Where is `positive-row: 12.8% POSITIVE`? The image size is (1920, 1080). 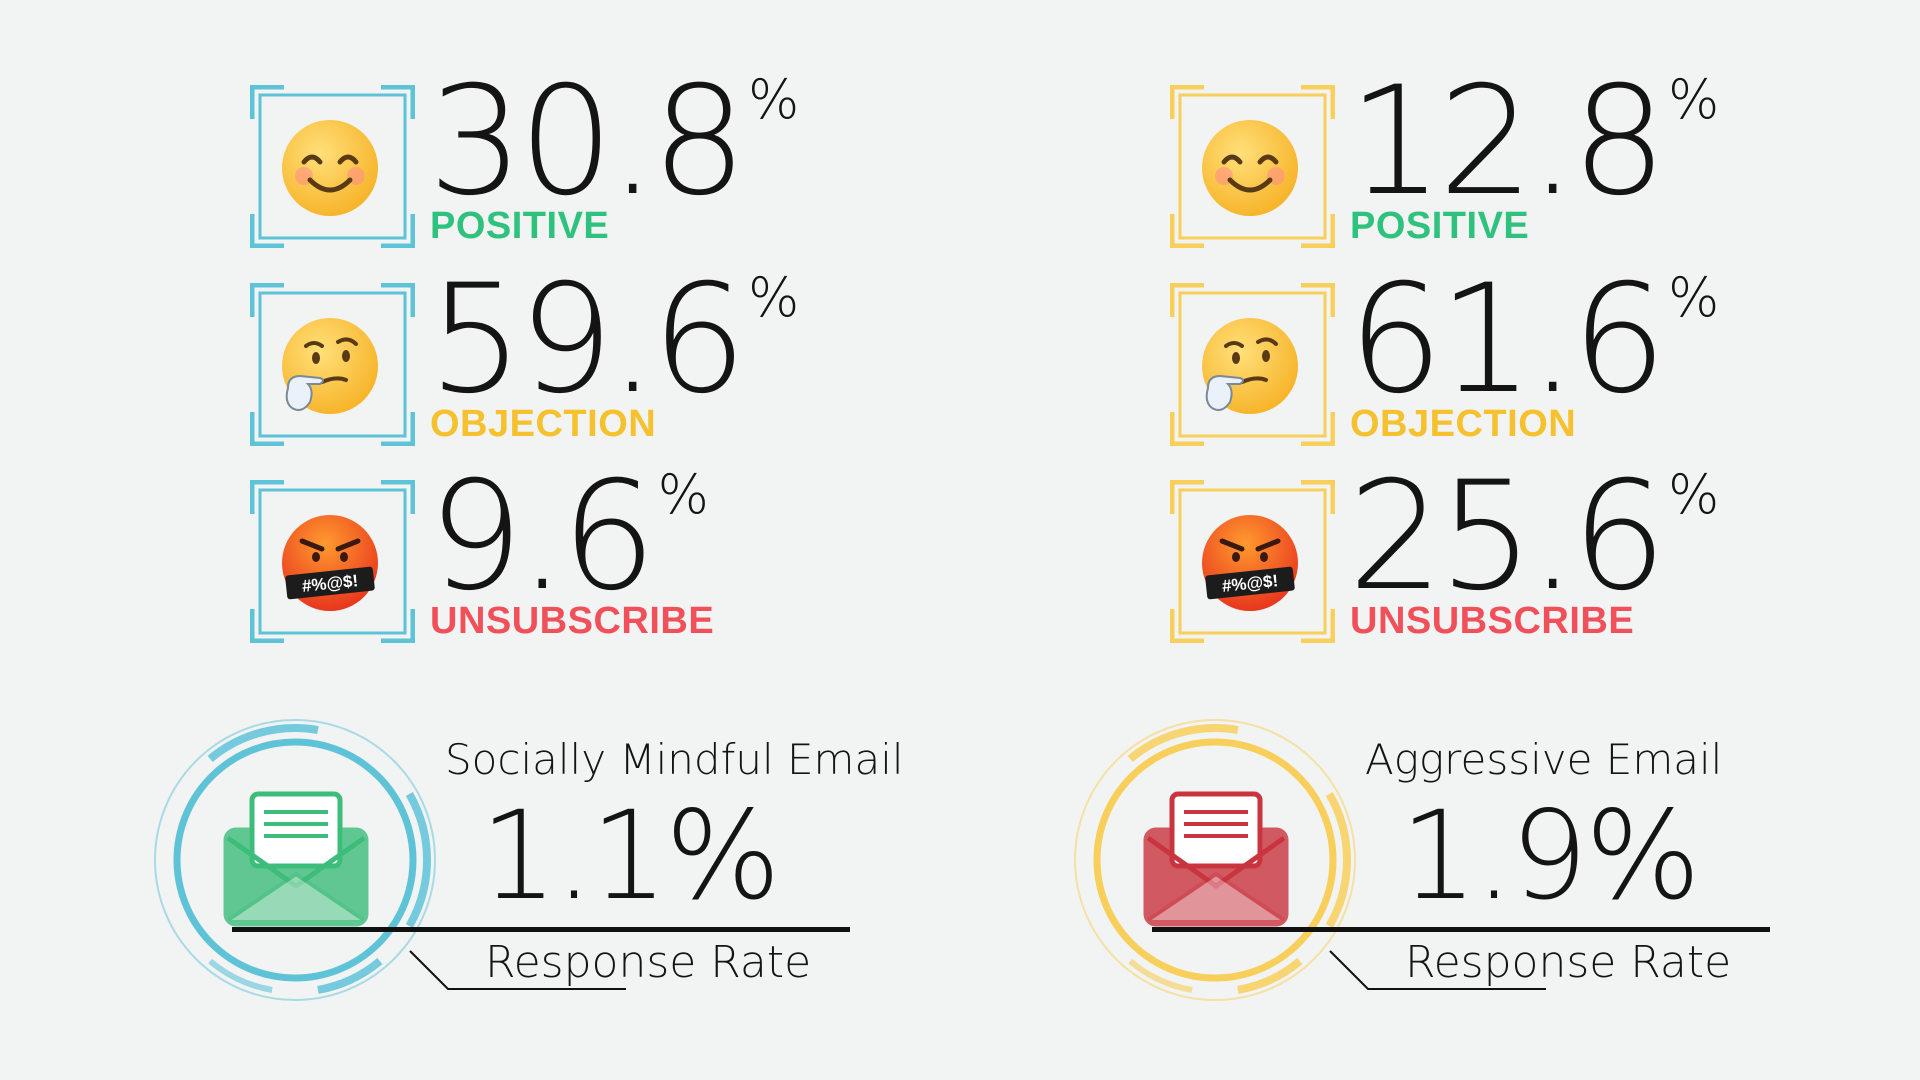
positive-row: 12.8% POSITIVE is located at coordinates (1480, 161).